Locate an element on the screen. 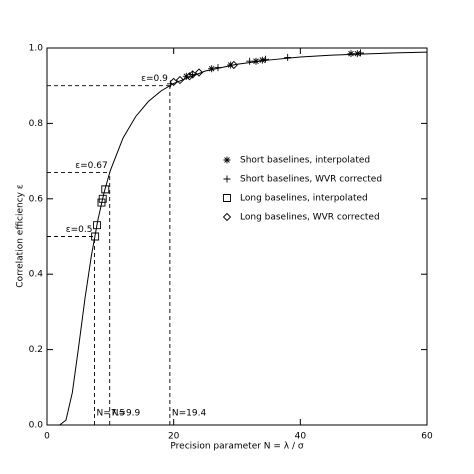 The height and width of the screenshot is (474, 474). x-tick-label: 0 is located at coordinates (47, 437).